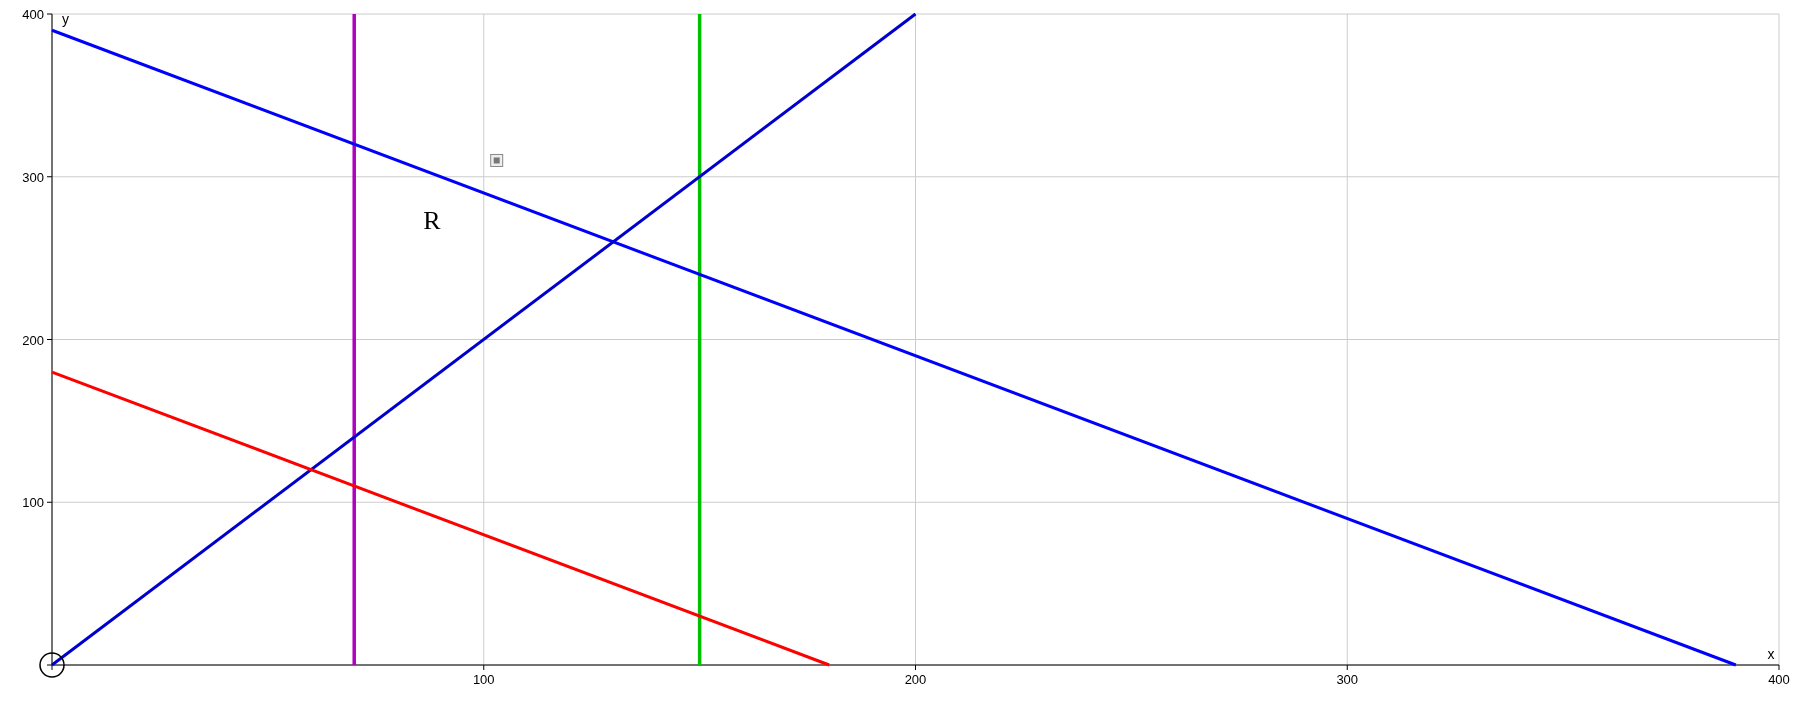 The width and height of the screenshot is (1805, 701). What do you see at coordinates (483, 679) in the screenshot?
I see `x-tick-label: 100` at bounding box center [483, 679].